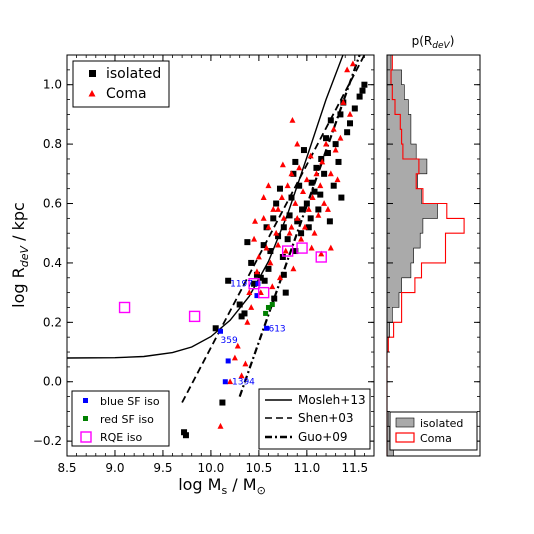  Describe the element at coordinates (126, 94) in the screenshot. I see `legend-coma-label: Coma` at that location.